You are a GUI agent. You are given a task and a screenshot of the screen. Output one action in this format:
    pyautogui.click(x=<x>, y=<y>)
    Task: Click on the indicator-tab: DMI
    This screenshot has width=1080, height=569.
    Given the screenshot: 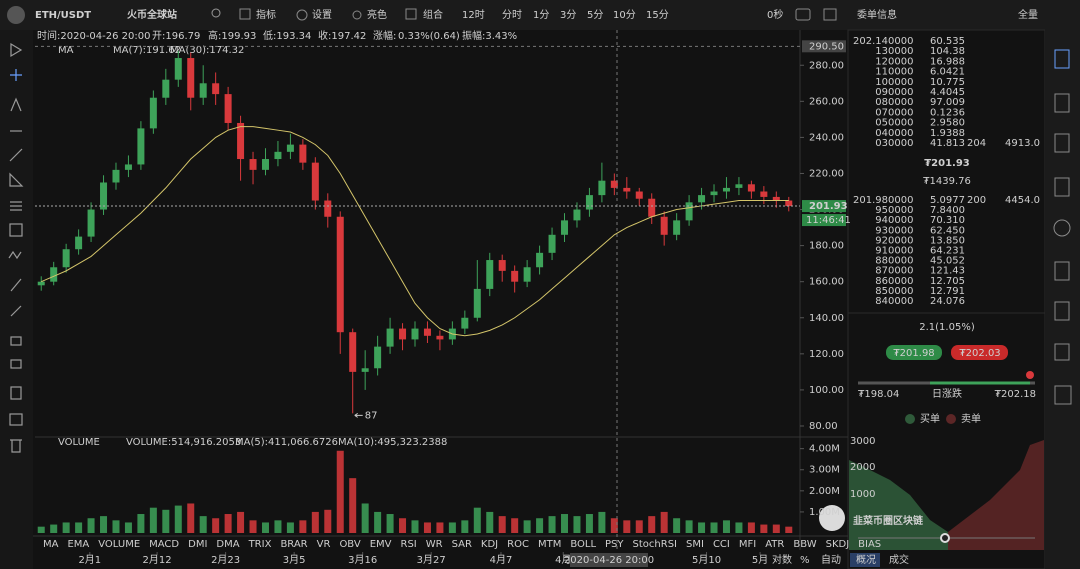 What is the action you would take?
    pyautogui.click(x=197, y=544)
    